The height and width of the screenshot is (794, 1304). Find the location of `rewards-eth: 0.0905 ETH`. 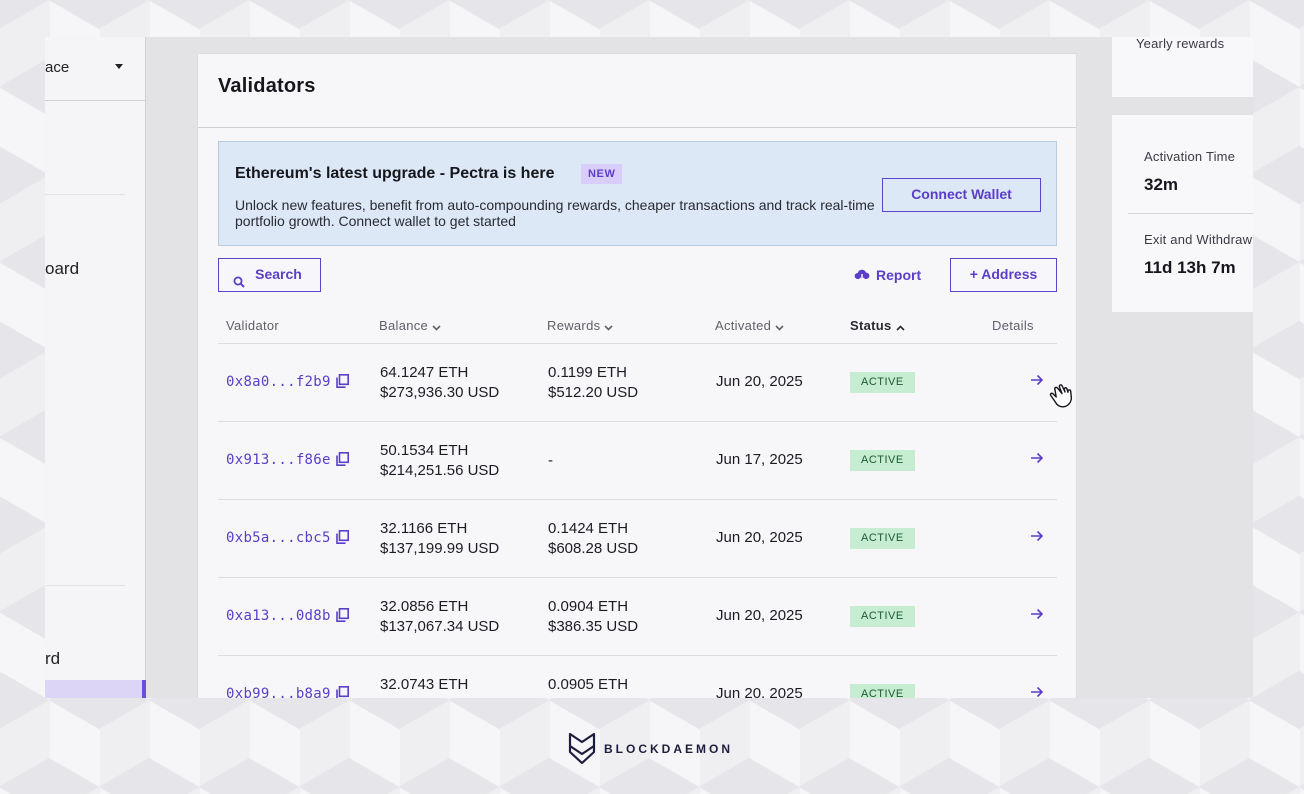

rewards-eth: 0.0905 ETH is located at coordinates (588, 684).